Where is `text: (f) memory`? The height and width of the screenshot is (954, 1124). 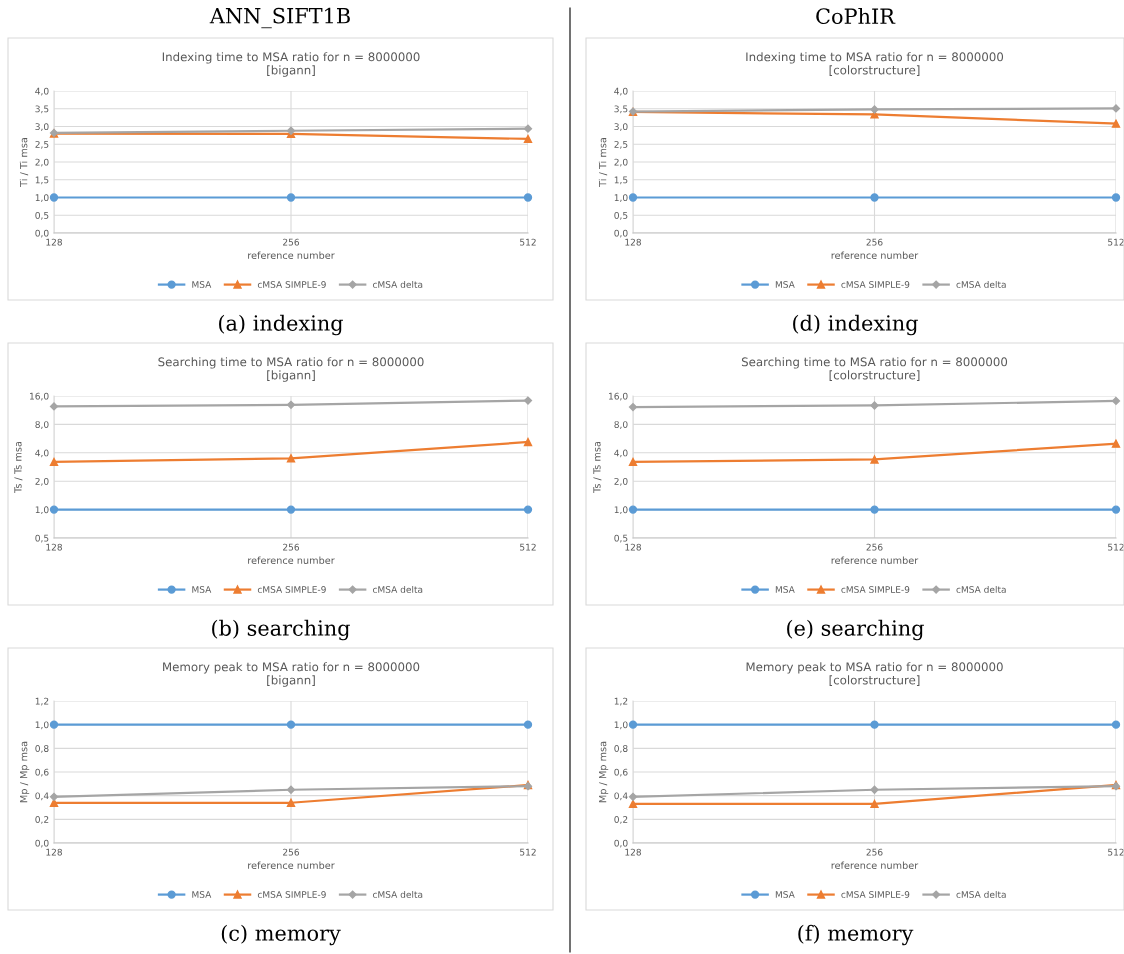
text: (f) memory is located at coordinates (856, 935).